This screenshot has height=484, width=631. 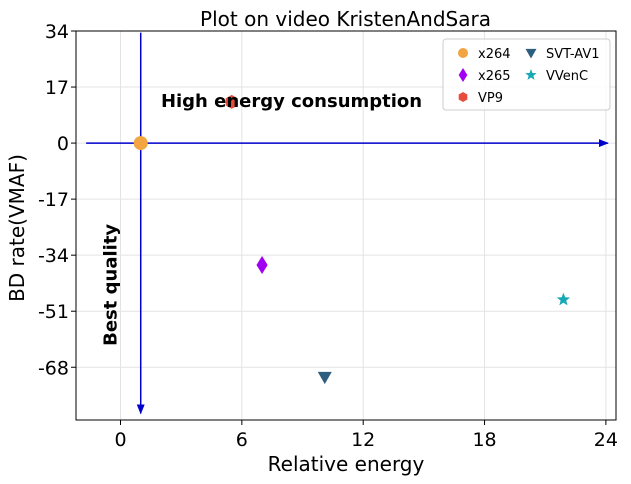 What do you see at coordinates (53, 312) in the screenshot?
I see `y-tick-label: -51` at bounding box center [53, 312].